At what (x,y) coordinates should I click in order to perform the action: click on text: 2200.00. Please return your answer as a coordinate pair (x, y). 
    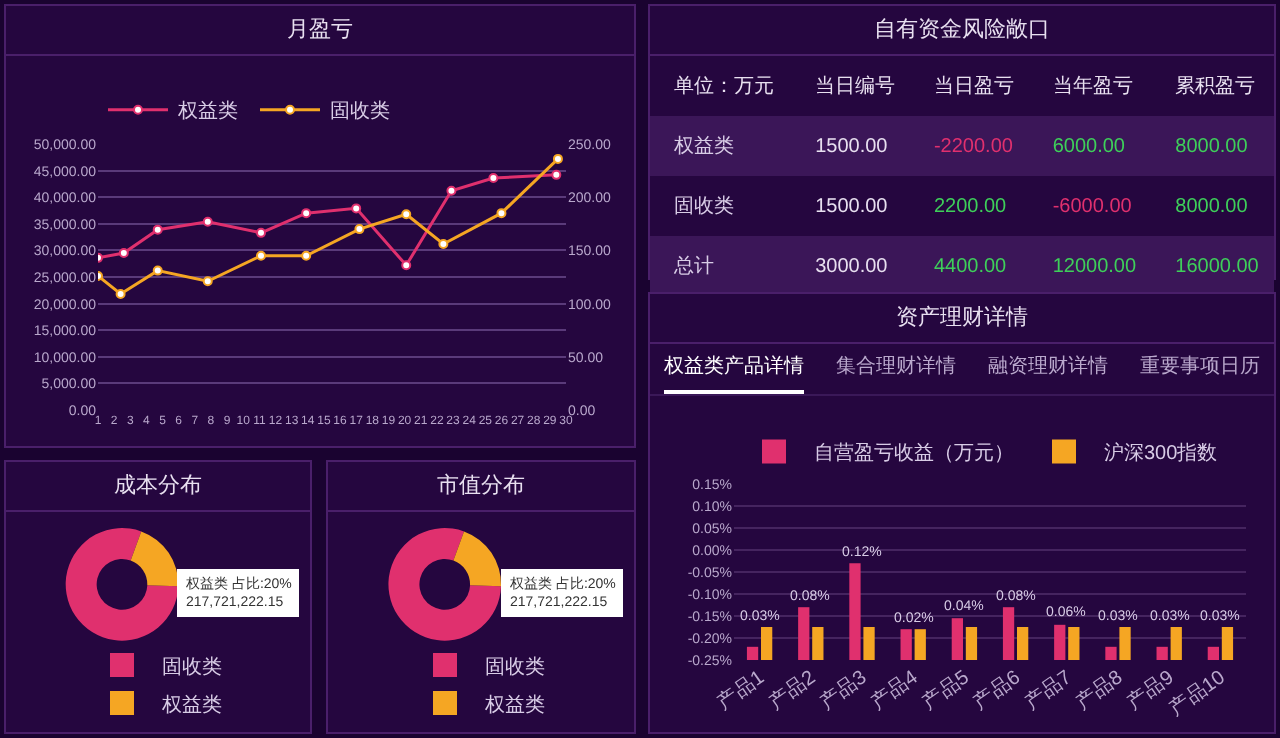
    Looking at the image, I should click on (970, 206).